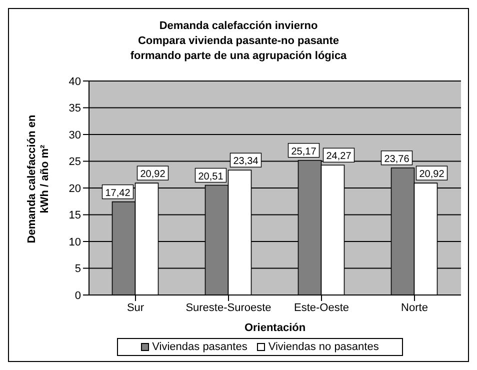 This screenshot has width=477, height=370. I want to click on x-tick-label: Sur, so click(135, 308).